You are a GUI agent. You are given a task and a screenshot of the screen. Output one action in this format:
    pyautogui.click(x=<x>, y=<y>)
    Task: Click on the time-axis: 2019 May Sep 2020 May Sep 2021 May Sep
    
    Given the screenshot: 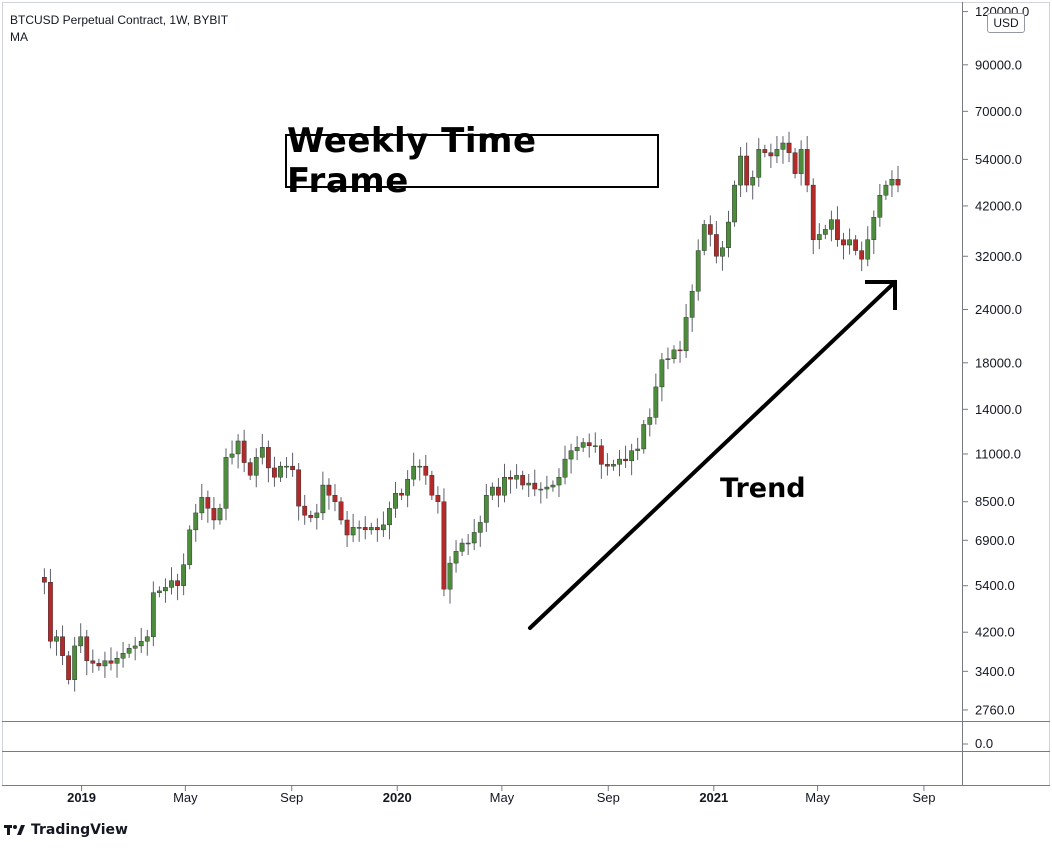 What is the action you would take?
    pyautogui.click(x=501, y=795)
    